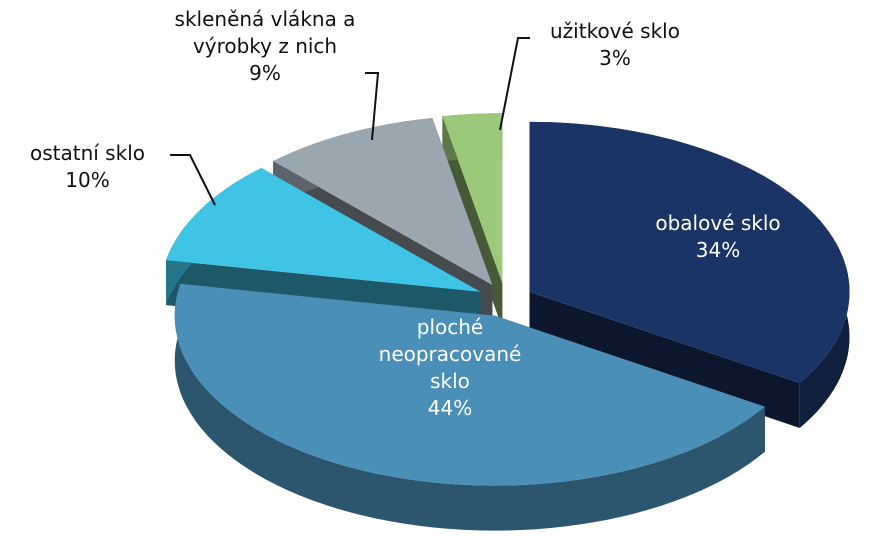  I want to click on slice-label: ploché neopracované sklo 44%, so click(450, 368).